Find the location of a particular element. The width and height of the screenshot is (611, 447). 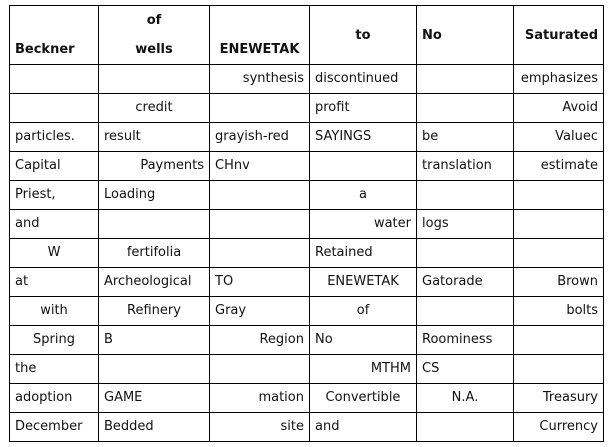

header-col2: wells is located at coordinates (154, 50).